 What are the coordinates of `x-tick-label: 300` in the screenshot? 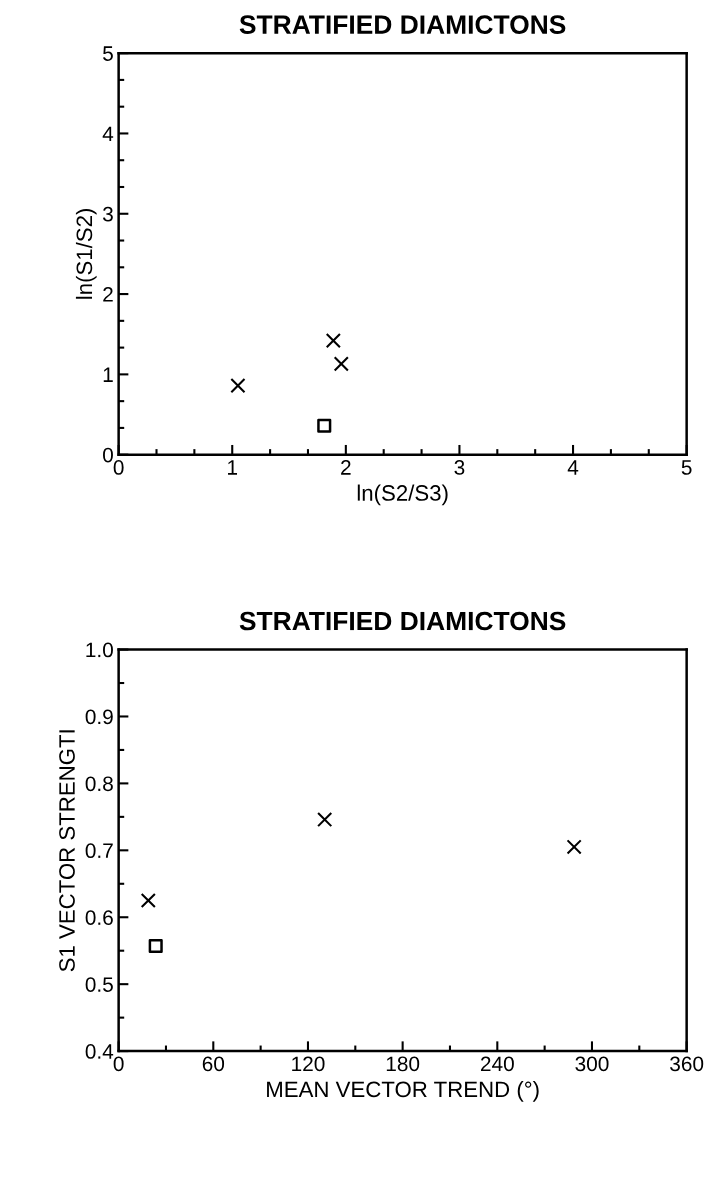 It's located at (592, 1064).